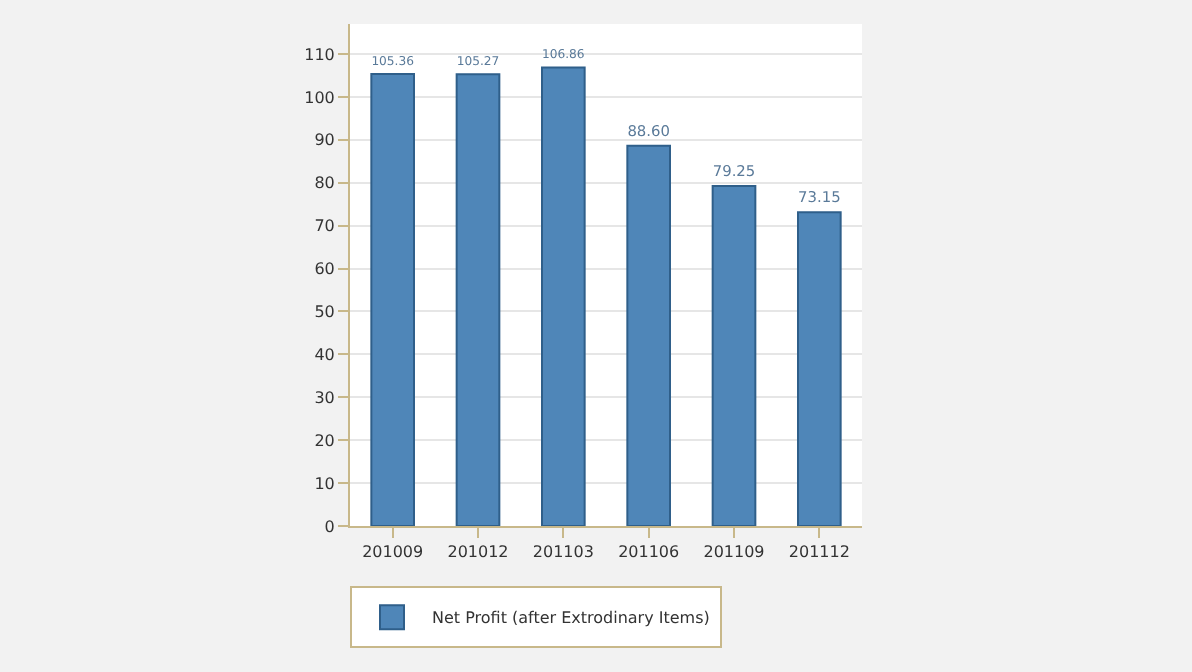  Describe the element at coordinates (324, 269) in the screenshot. I see `y-tick-label: 60` at that location.